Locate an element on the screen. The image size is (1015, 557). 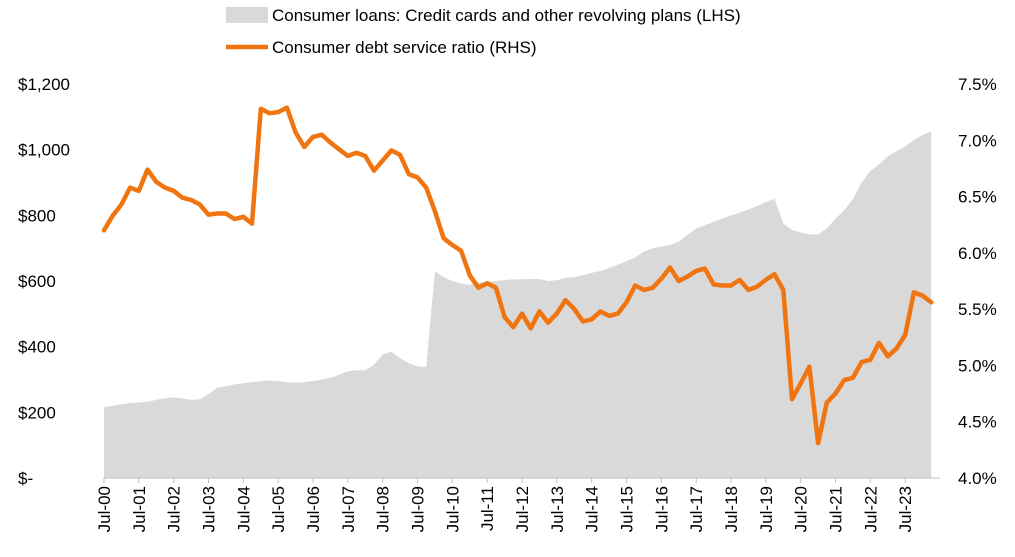
x-tick-label: Jul-19 is located at coordinates (766, 509).